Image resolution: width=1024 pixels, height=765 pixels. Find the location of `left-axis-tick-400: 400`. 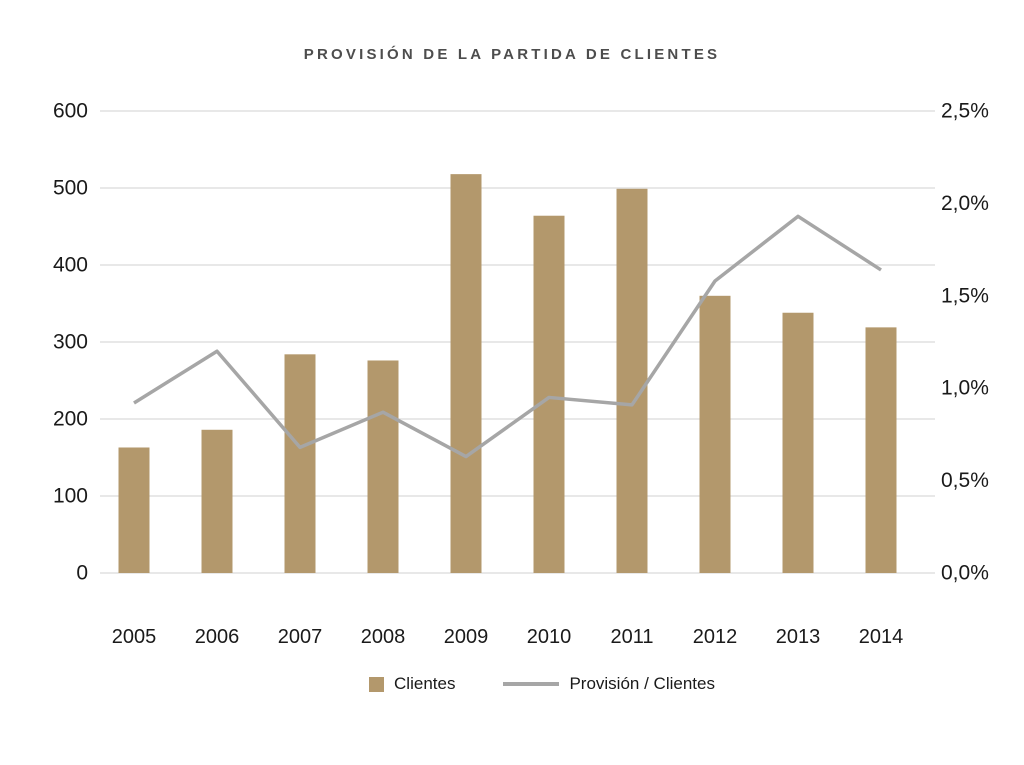

left-axis-tick-400: 400 is located at coordinates (70, 265).